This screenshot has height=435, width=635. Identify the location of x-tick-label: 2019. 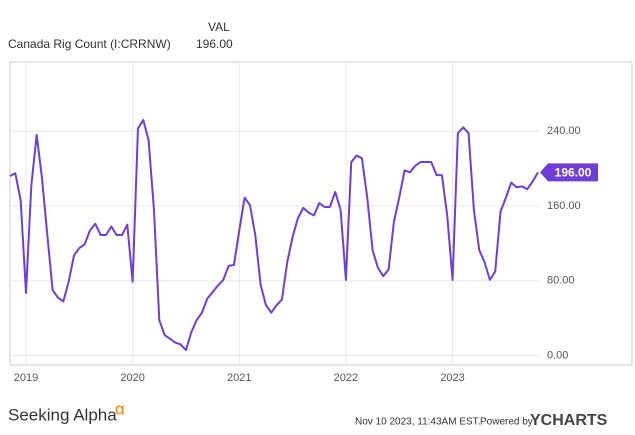
(26, 378).